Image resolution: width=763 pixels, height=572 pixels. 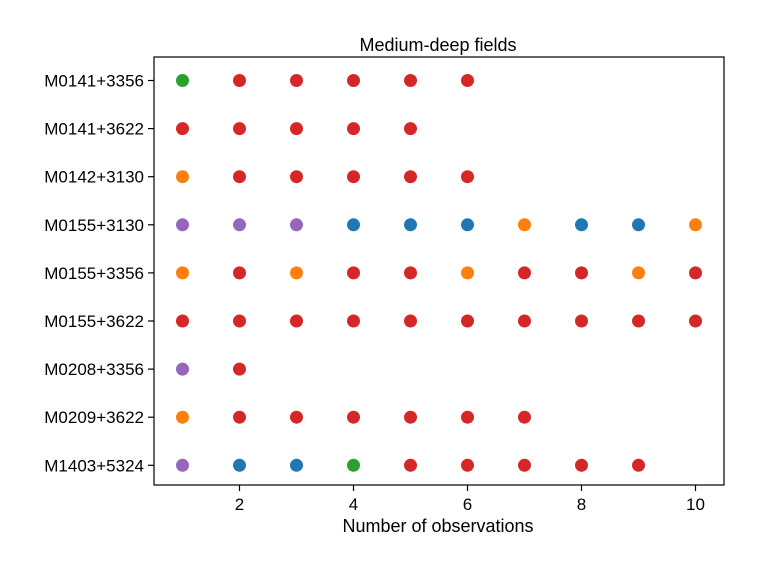 What do you see at coordinates (94, 81) in the screenshot?
I see `y-tick-label: M0141+3356` at bounding box center [94, 81].